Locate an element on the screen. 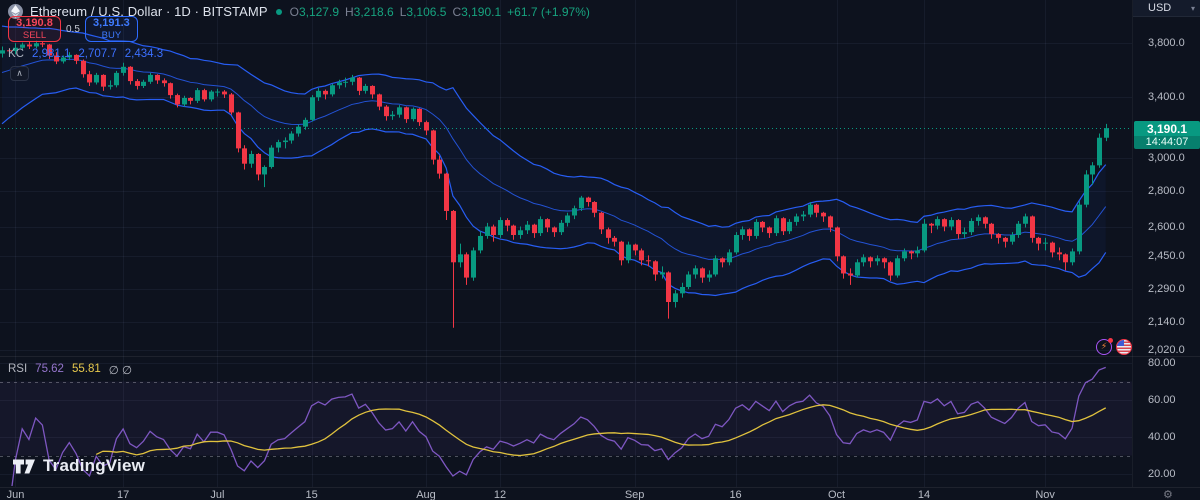 Image resolution: width=1200 pixels, height=500 pixels. currency-label: USD is located at coordinates (1160, 8).